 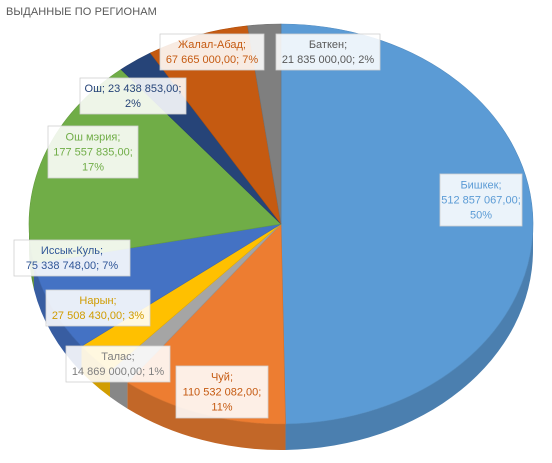 I want to click on data-label-7: Ош; 23 438 853,00; 2%, so click(x=133, y=96).